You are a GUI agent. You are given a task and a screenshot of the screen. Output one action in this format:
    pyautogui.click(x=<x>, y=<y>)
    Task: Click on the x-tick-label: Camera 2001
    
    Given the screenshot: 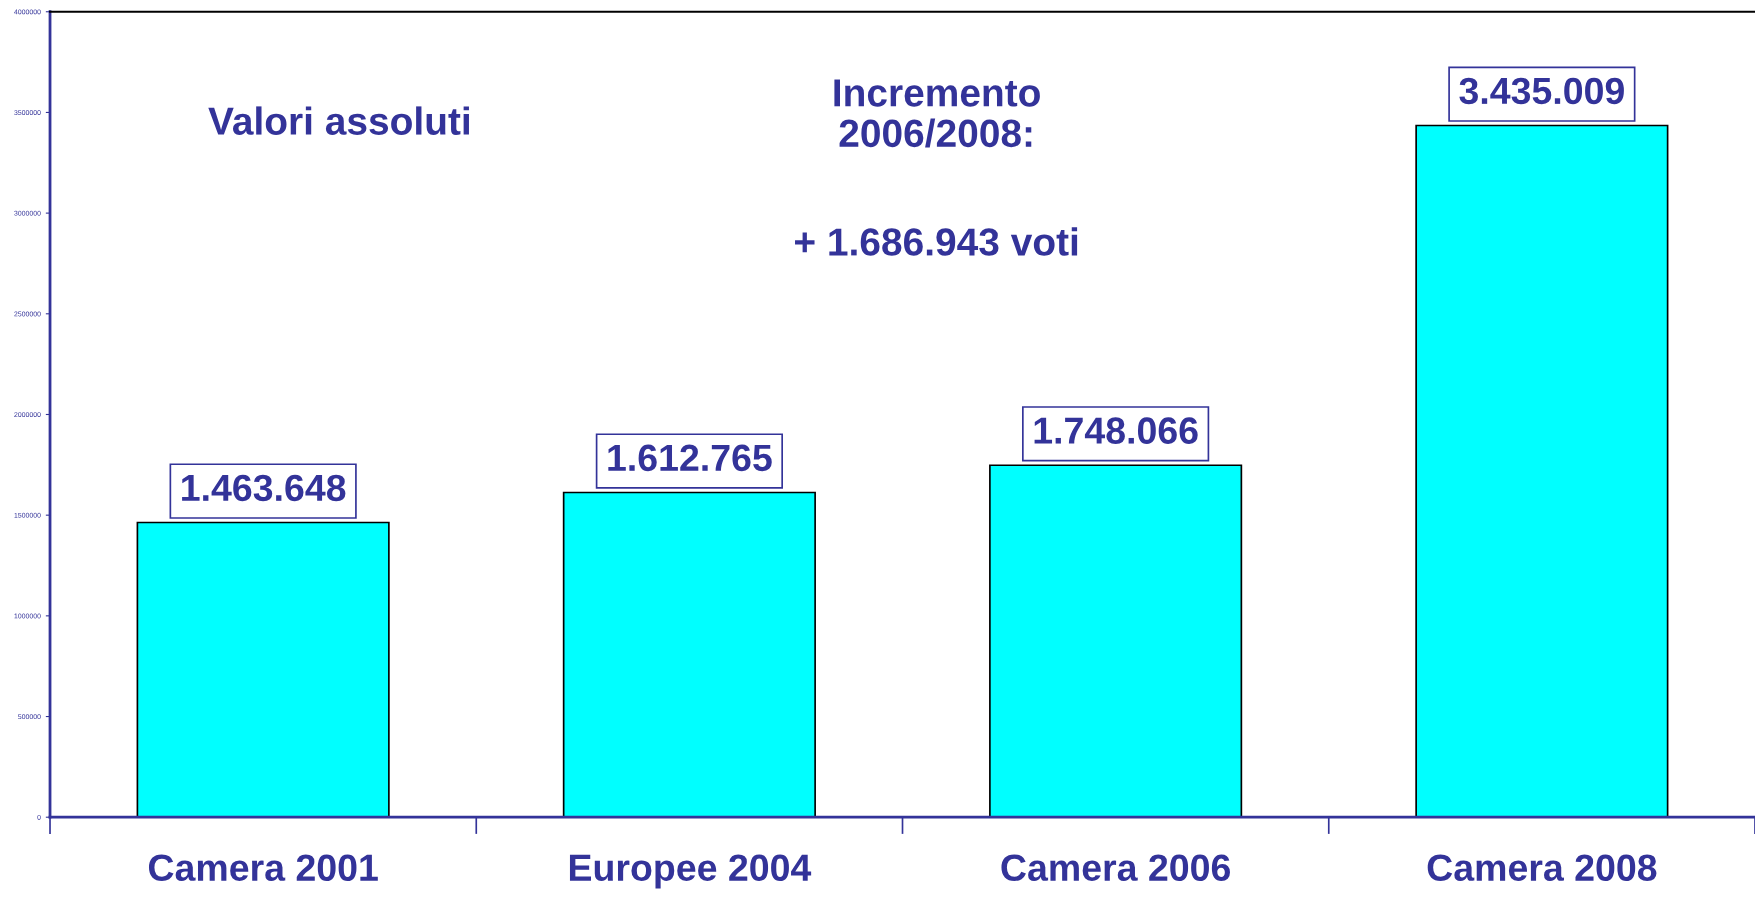 What is the action you would take?
    pyautogui.click(x=263, y=868)
    